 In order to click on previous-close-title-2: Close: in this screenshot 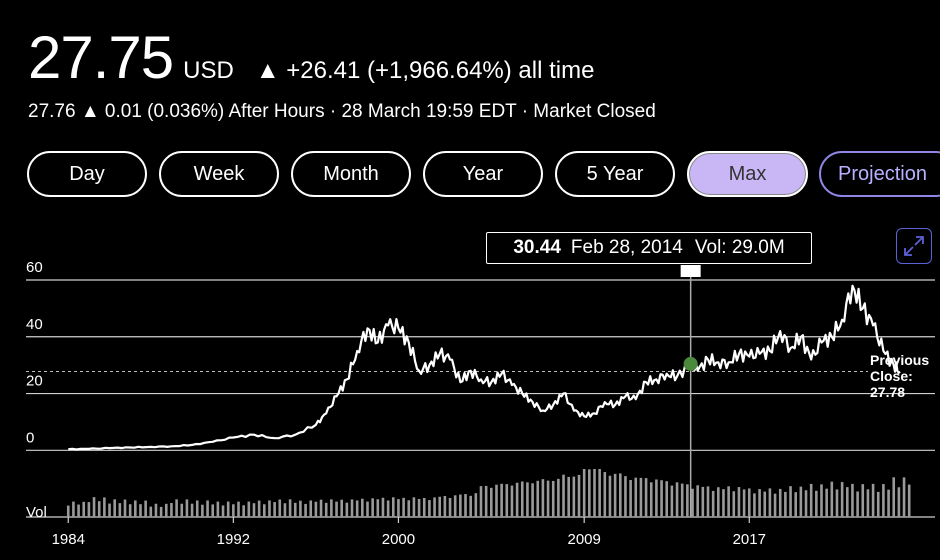, I will do `click(891, 376)`.